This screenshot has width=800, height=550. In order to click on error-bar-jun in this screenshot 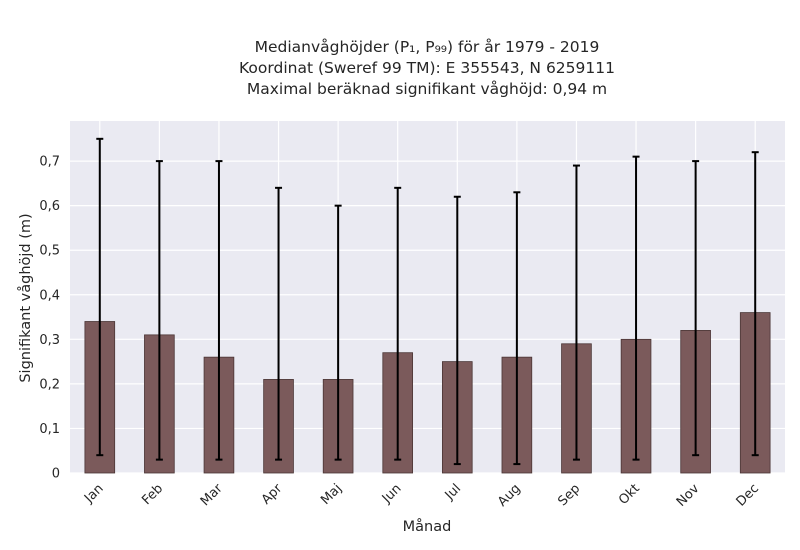, I will do `click(398, 323)`.